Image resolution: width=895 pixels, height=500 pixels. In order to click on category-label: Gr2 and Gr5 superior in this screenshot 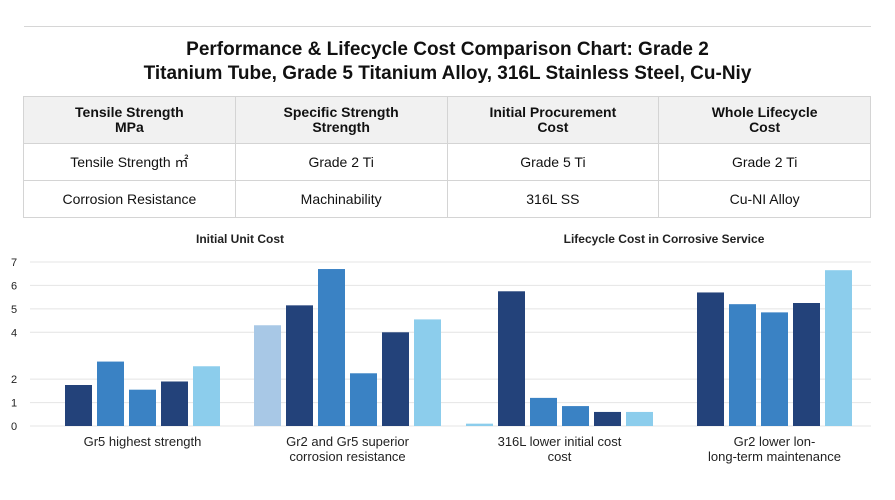, I will do `click(348, 441)`.